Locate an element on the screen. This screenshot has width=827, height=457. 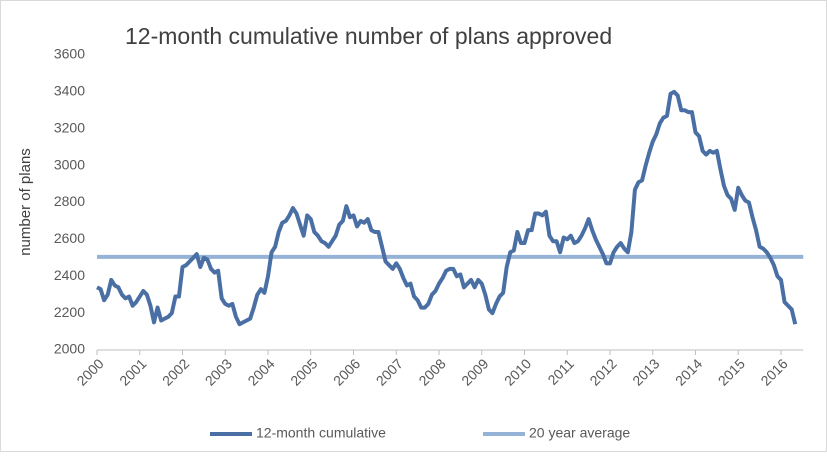
y-axis-label: number of plans is located at coordinates (25, 202).